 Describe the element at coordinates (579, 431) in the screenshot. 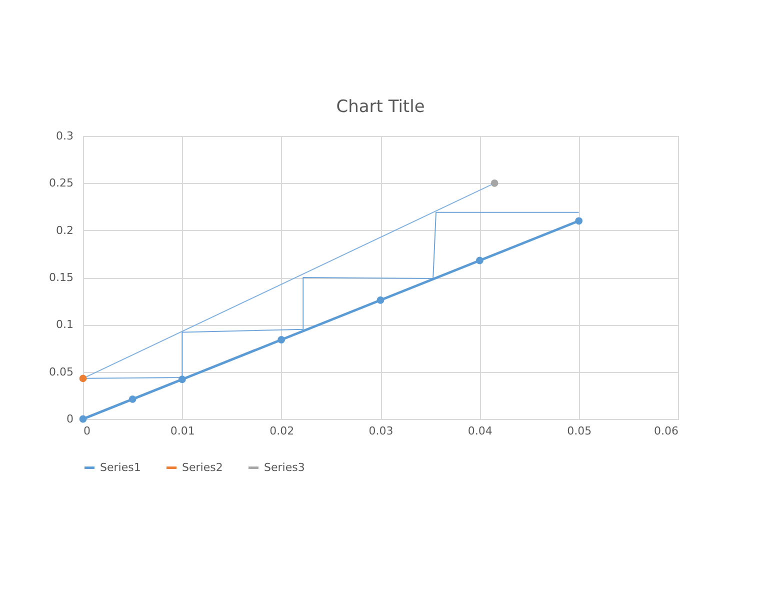

I see `x-tick-label: 0.05` at that location.